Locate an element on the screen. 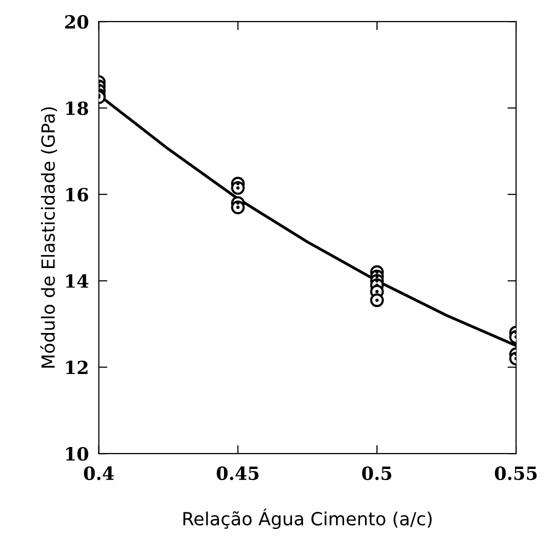 The height and width of the screenshot is (540, 549). y-tick-label: 18 is located at coordinates (77, 108).